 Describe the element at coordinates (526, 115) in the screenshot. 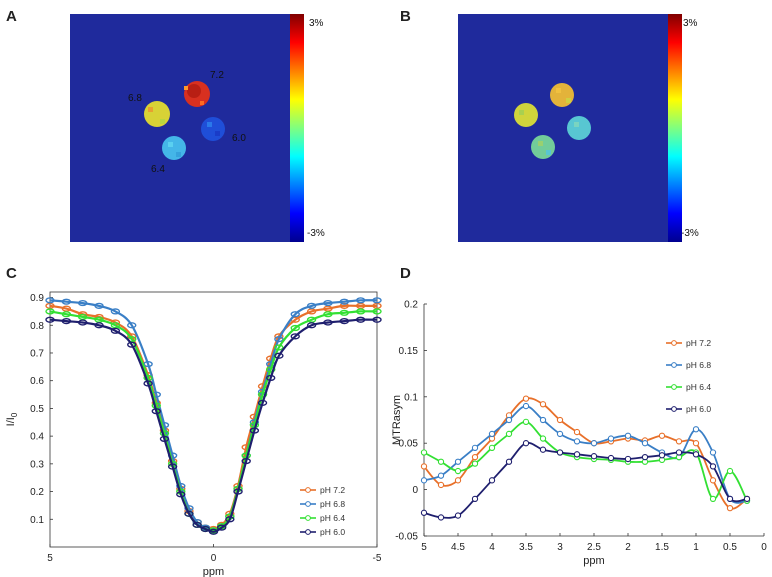

I see `phantom-b-left` at that location.